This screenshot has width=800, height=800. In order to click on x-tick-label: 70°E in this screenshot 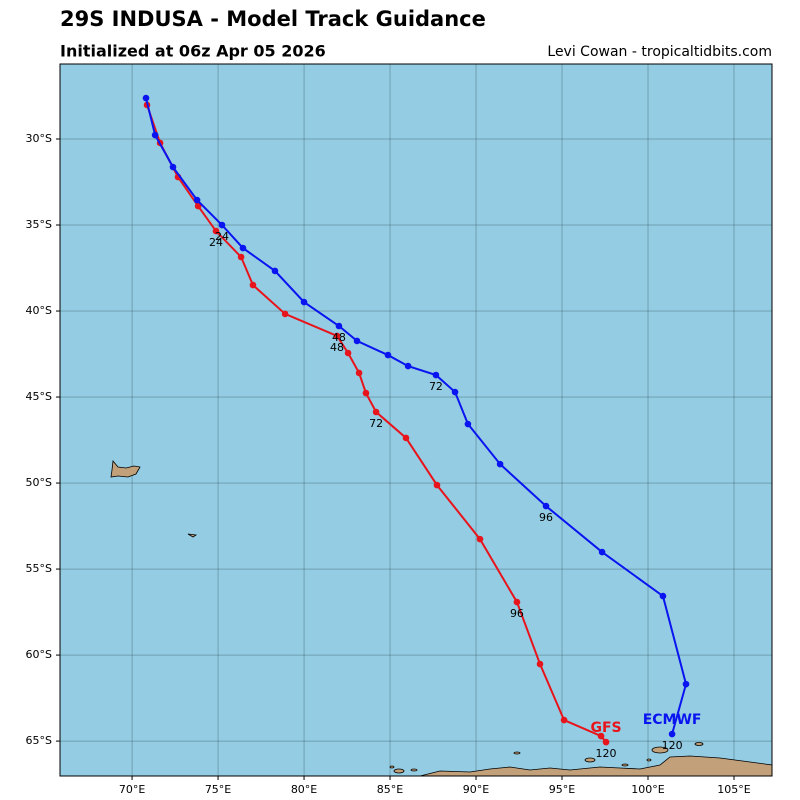, I will do `click(132, 789)`.